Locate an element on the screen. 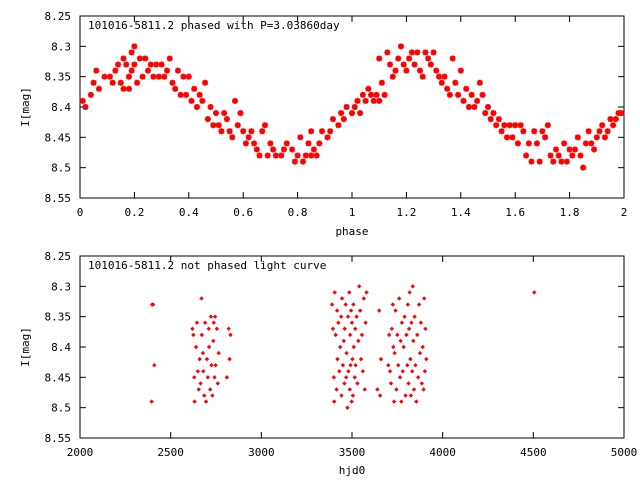 The image size is (640, 480). y-tick-label: 8.55 is located at coordinates (58, 438).